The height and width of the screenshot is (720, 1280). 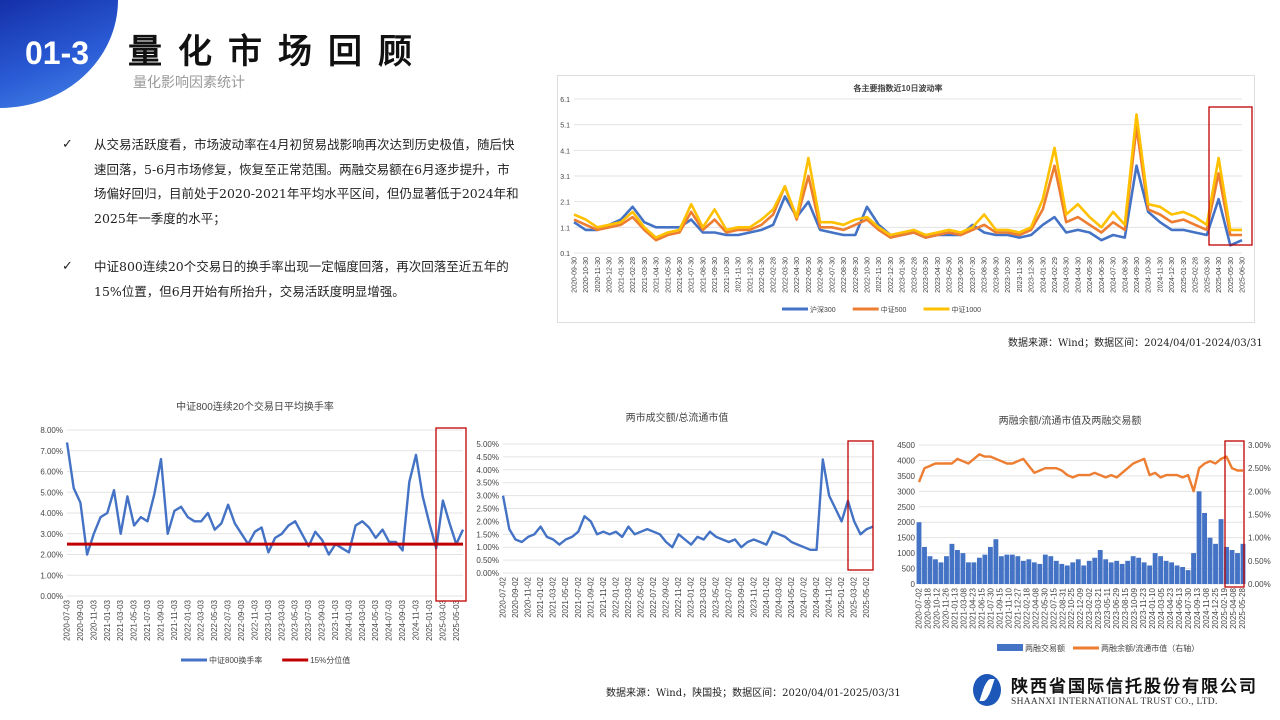 I want to click on x-tick-label: 2021-02-28, so click(x=633, y=275).